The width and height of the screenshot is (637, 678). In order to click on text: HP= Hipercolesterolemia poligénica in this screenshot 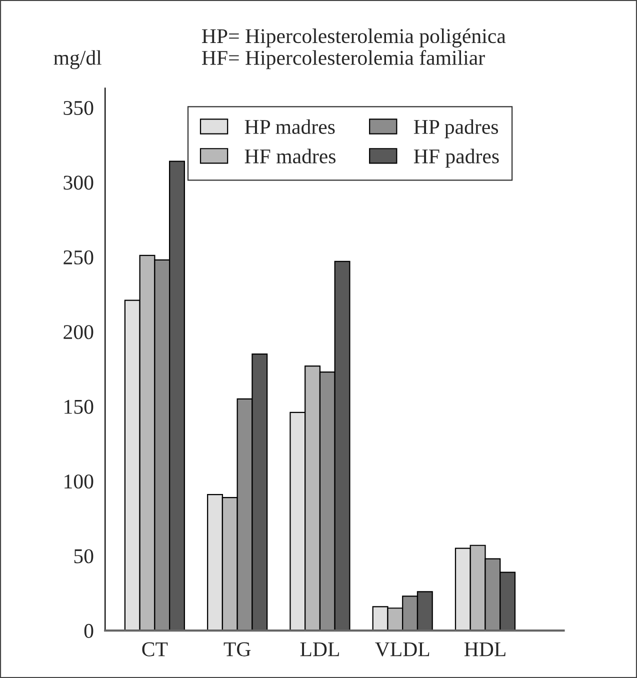, I will do `click(354, 38)`.